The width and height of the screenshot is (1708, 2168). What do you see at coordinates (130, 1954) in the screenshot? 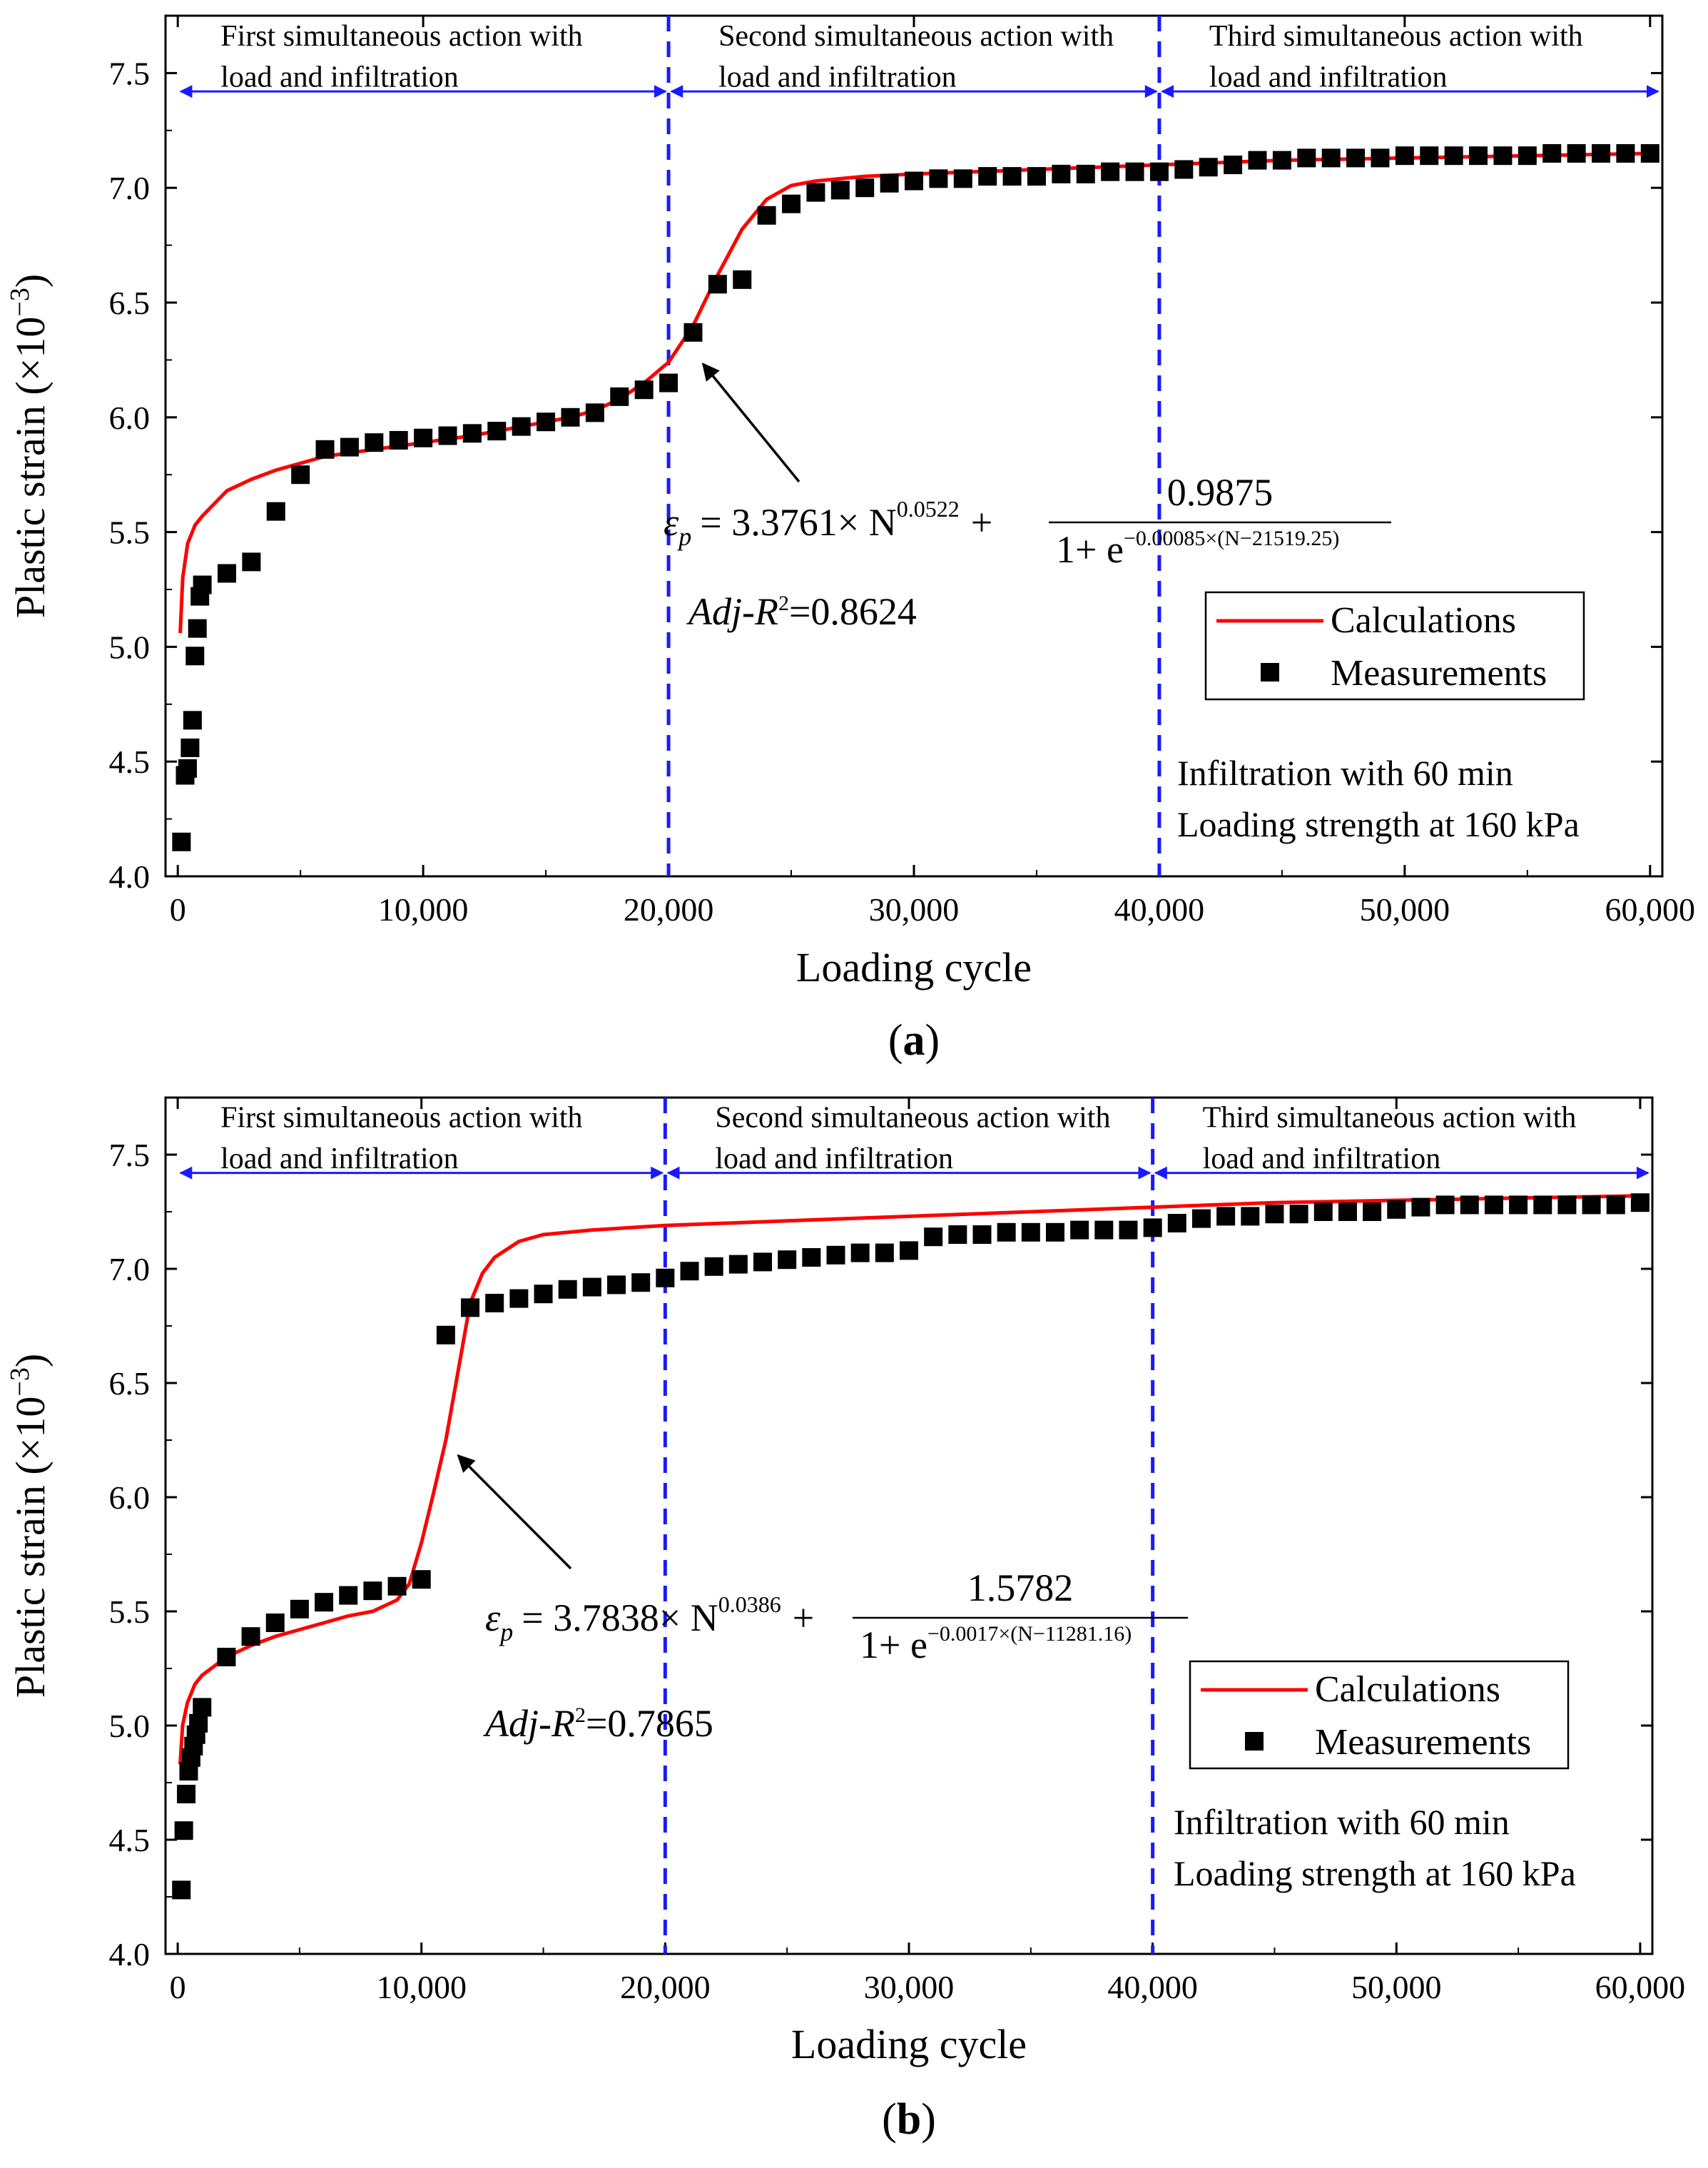
I see `y-tick-label: 4.0` at bounding box center [130, 1954].